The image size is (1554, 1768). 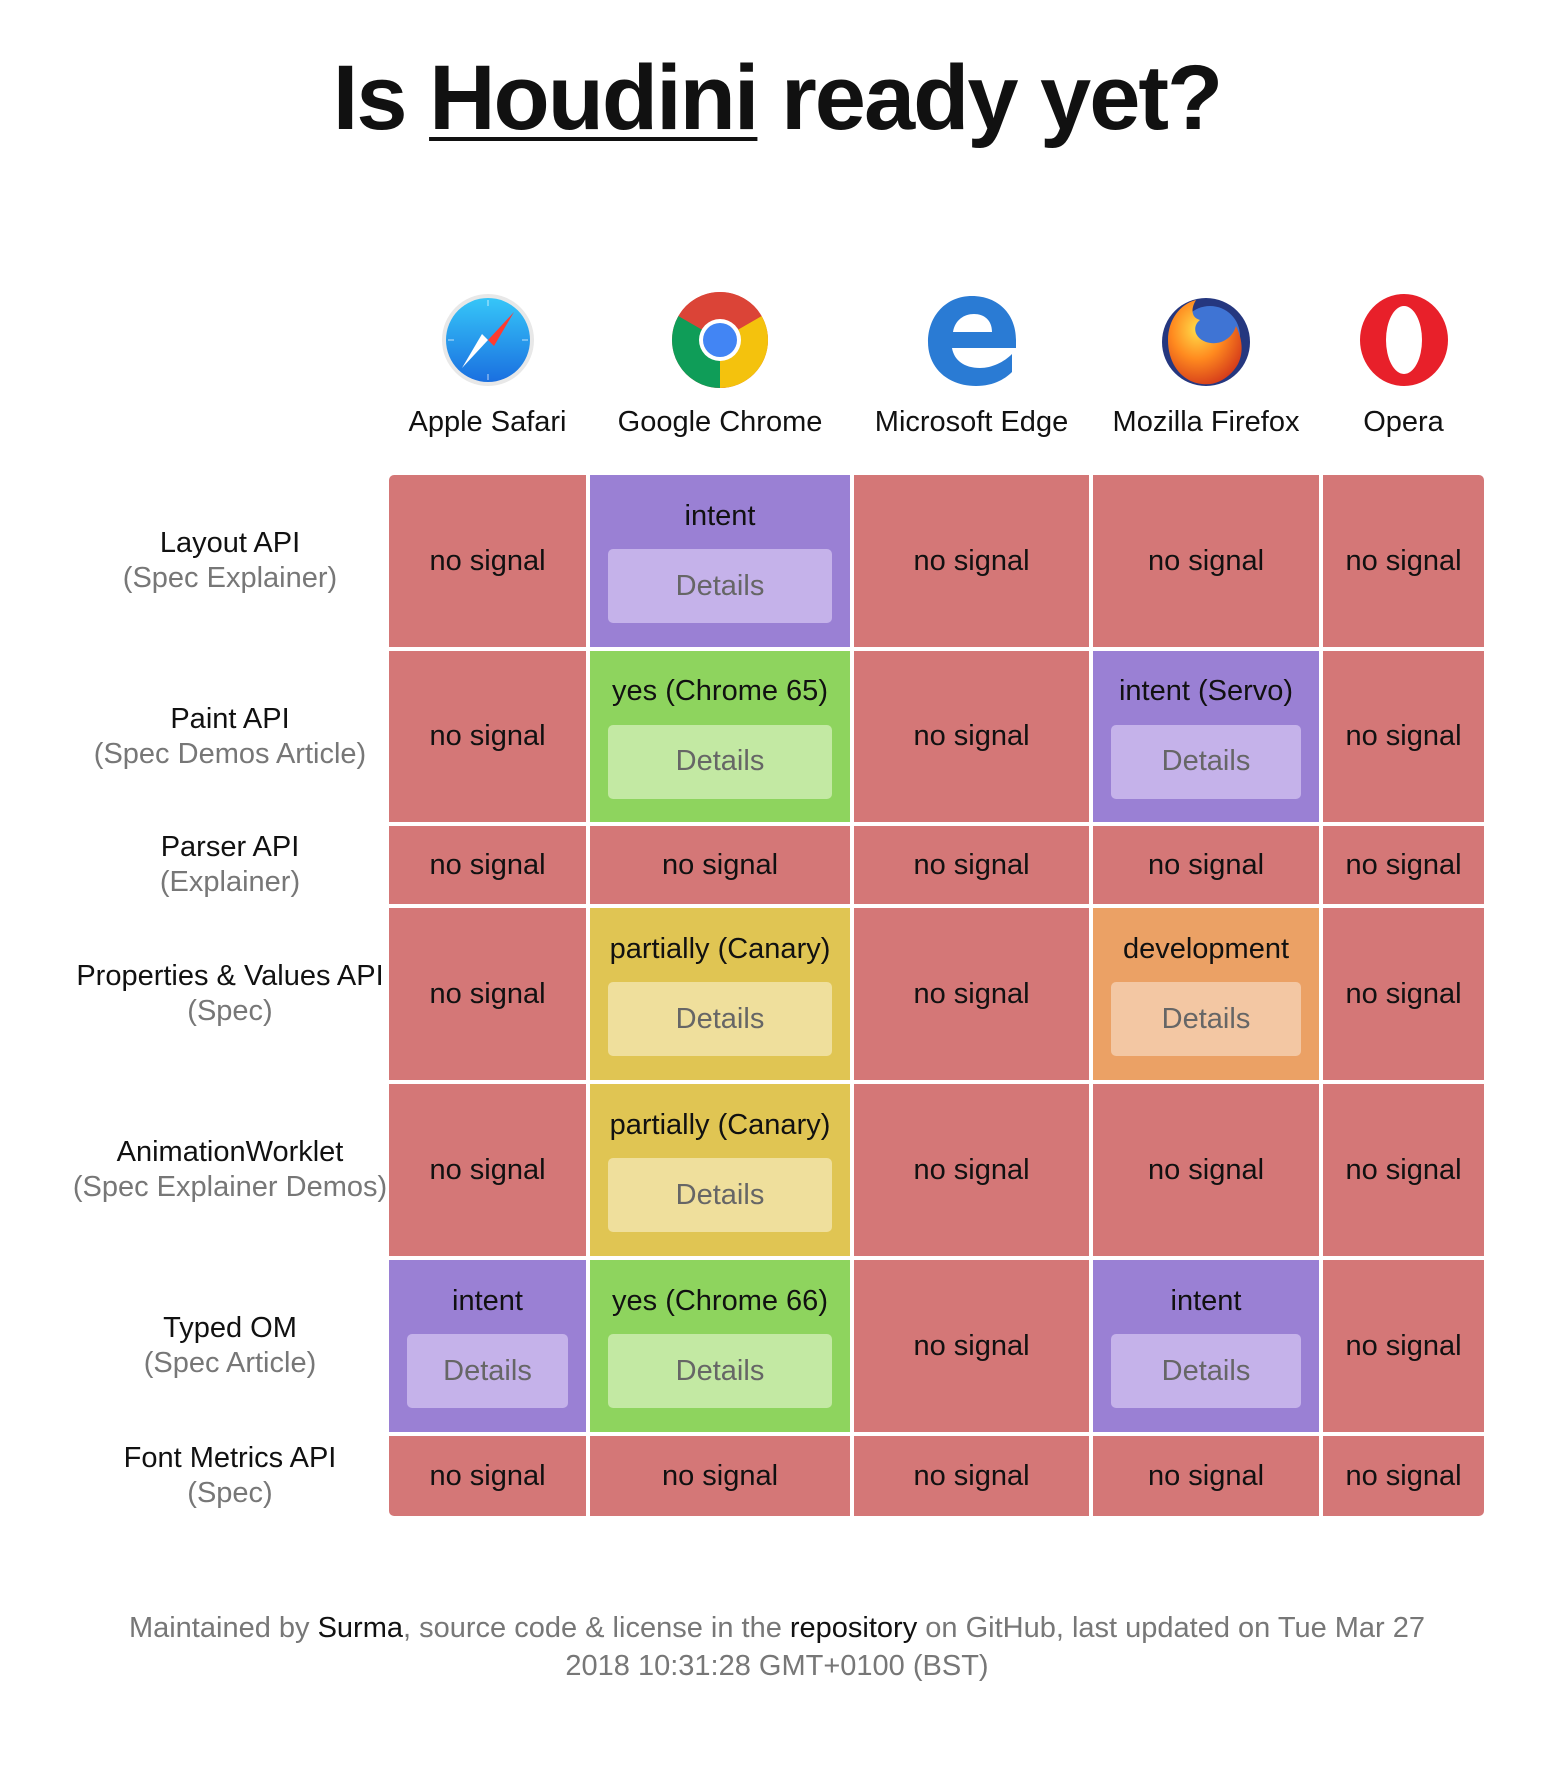 I want to click on status-text: intent (Servo), so click(x=1206, y=691).